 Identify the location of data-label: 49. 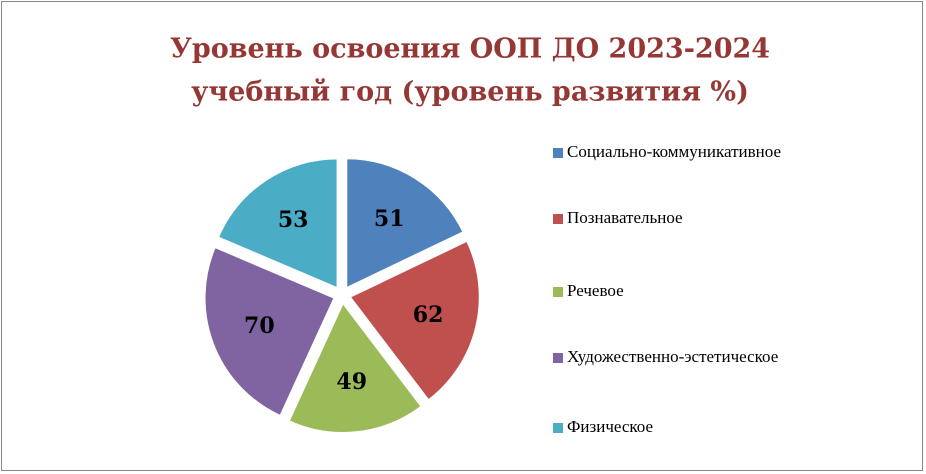
(351, 382).